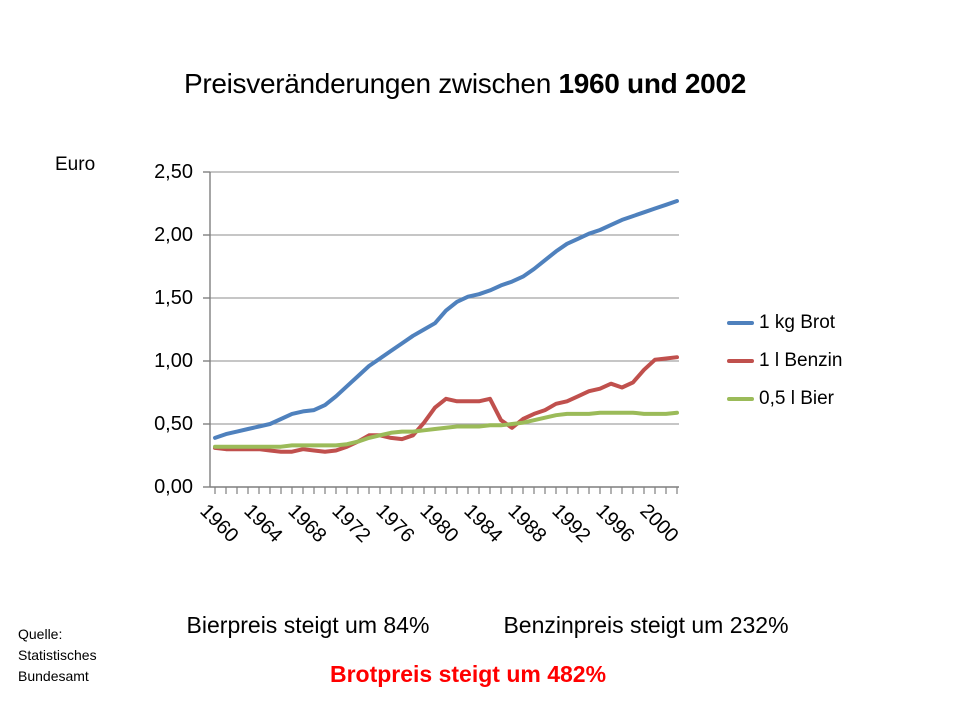 Image resolution: width=960 pixels, height=720 pixels. Describe the element at coordinates (527, 524) in the screenshot. I see `x-tick-label: 1988` at that location.